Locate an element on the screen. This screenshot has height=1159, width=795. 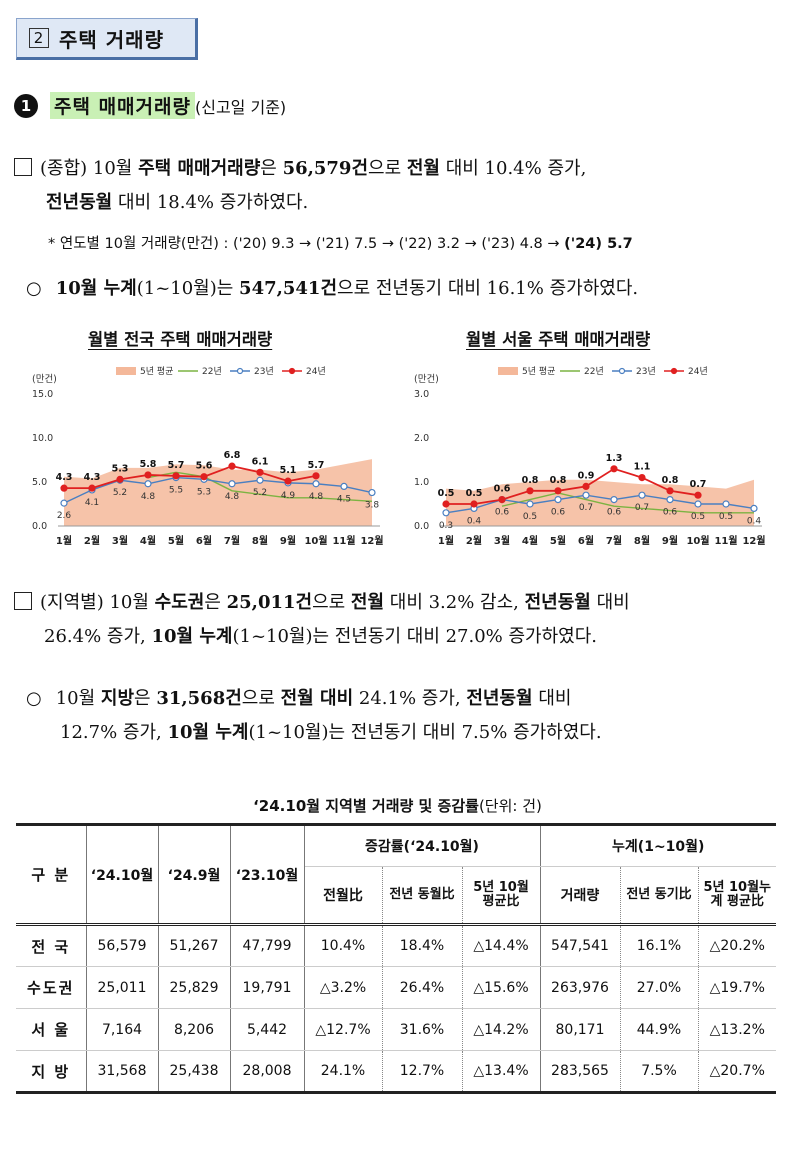
x-tick-label: 9월 is located at coordinates (670, 541).